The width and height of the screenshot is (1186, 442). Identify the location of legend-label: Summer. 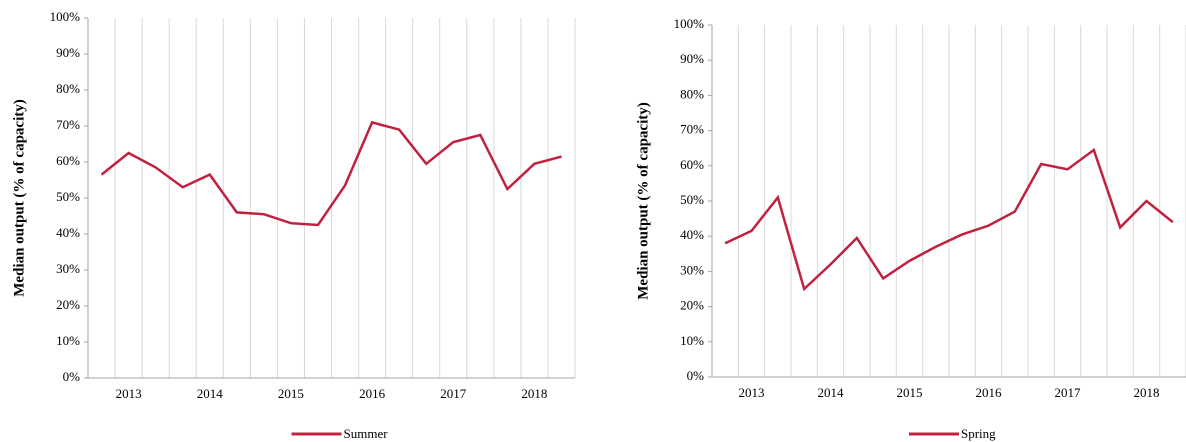
(366, 433).